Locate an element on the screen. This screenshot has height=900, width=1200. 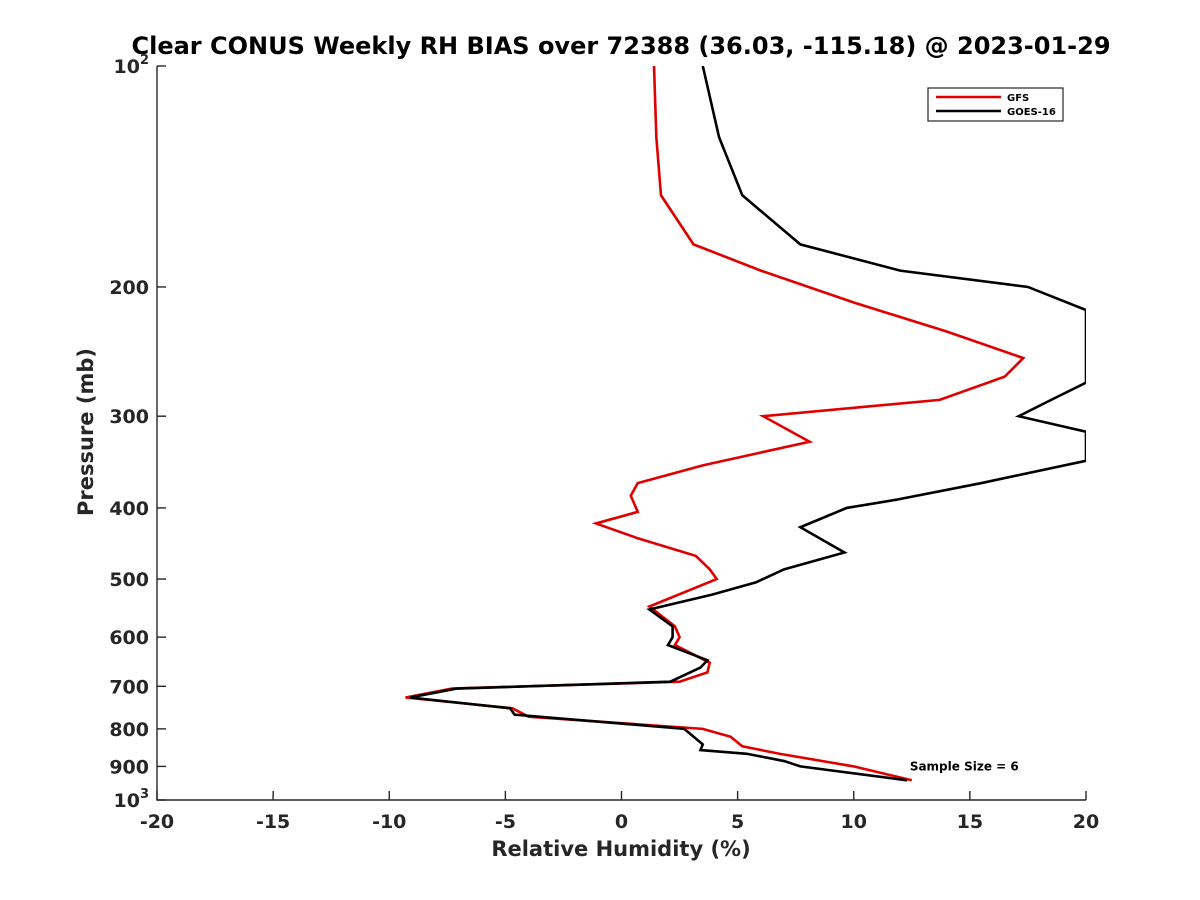
x-tick-label: 5 is located at coordinates (737, 822).